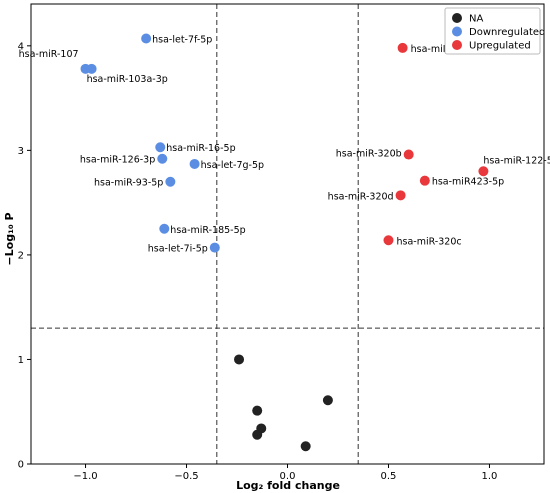 This screenshot has height=493, width=550. I want to click on x-axis-label: Log₂ fold change, so click(288, 485).